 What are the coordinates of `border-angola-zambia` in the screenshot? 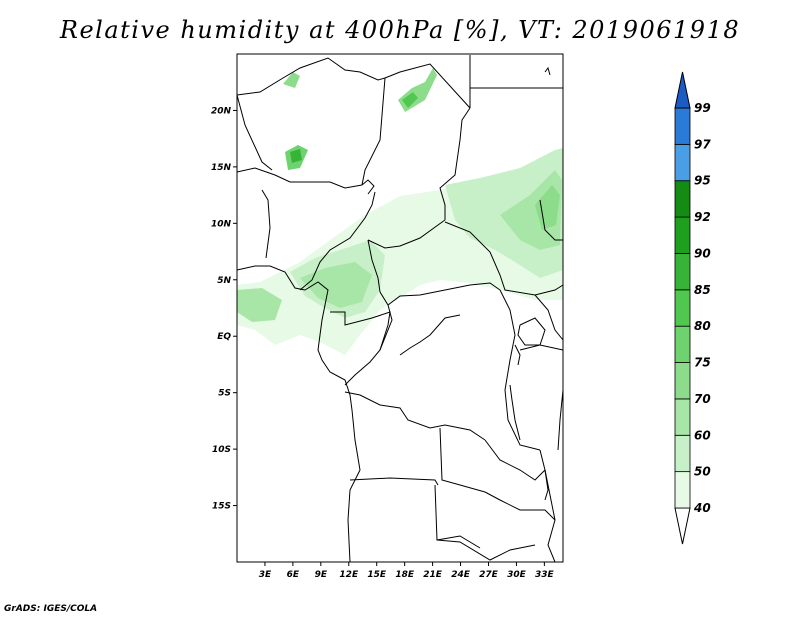 It's located at (462, 460).